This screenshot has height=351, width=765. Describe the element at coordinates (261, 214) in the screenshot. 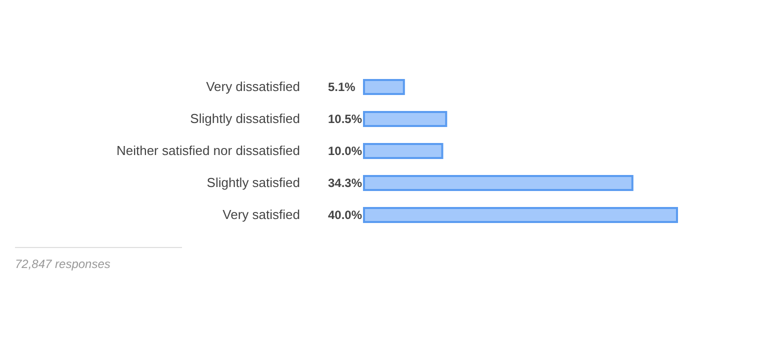

I see `y-tick-label: Very satisfied` at that location.